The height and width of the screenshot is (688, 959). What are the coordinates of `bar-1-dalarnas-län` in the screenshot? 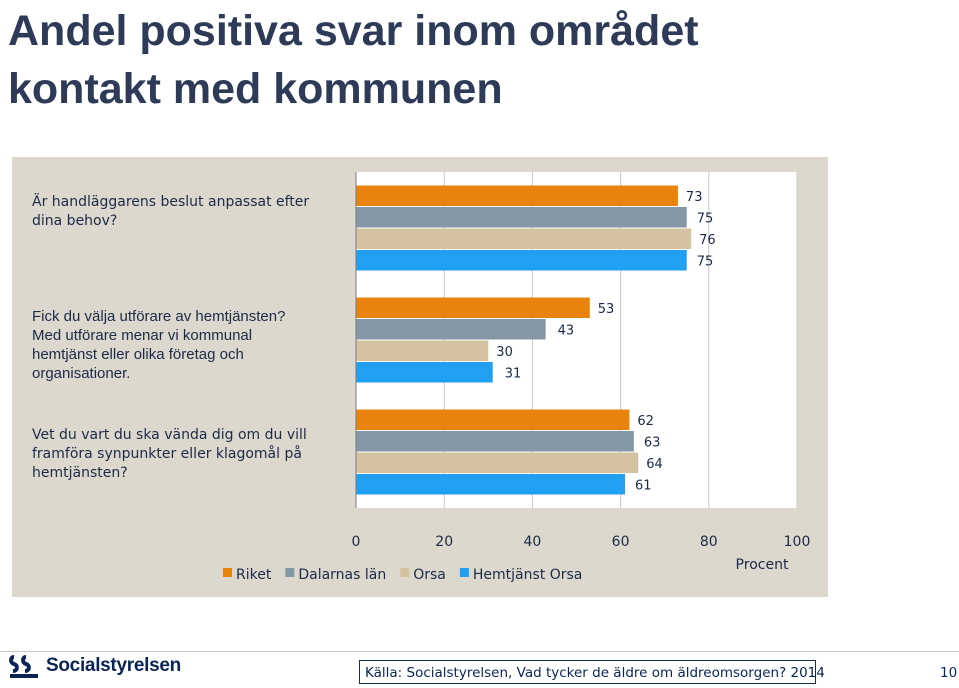 It's located at (521, 217).